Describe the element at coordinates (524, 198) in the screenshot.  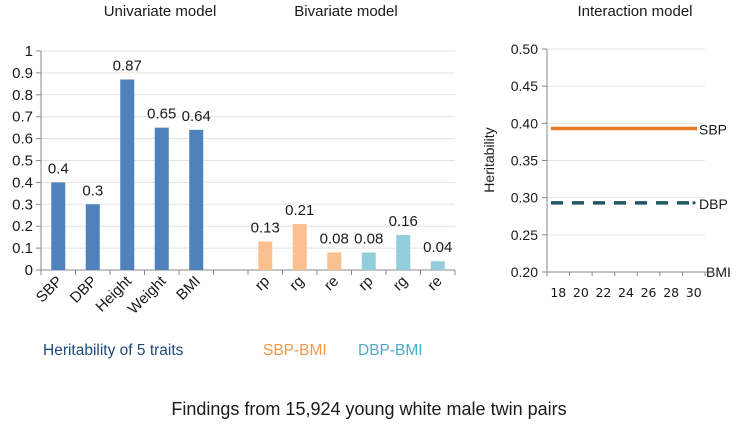
I see `y-tick-label: 0.30` at that location.